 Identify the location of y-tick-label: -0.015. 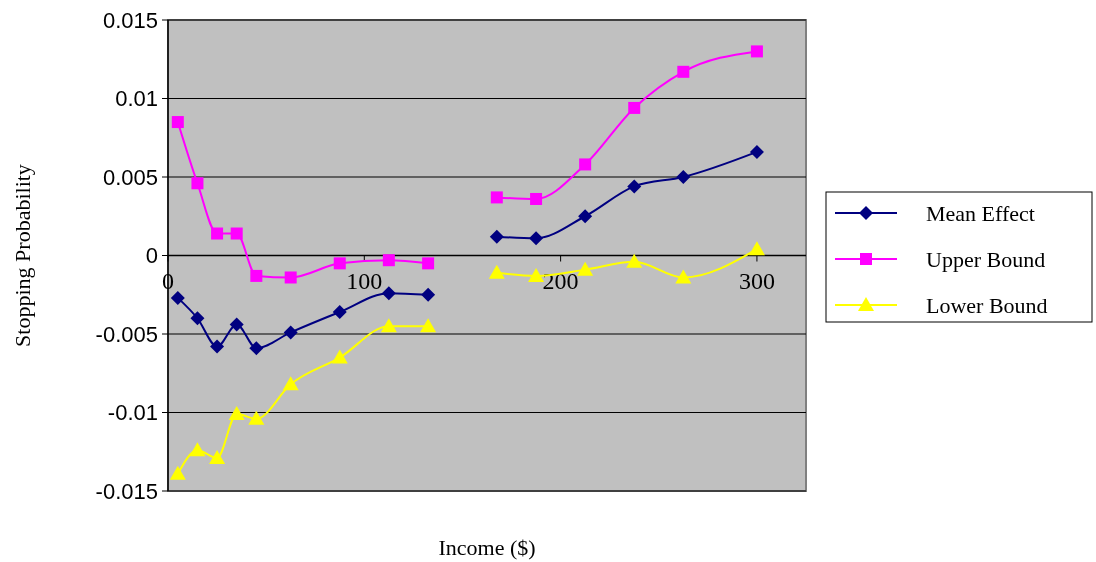
(126, 491).